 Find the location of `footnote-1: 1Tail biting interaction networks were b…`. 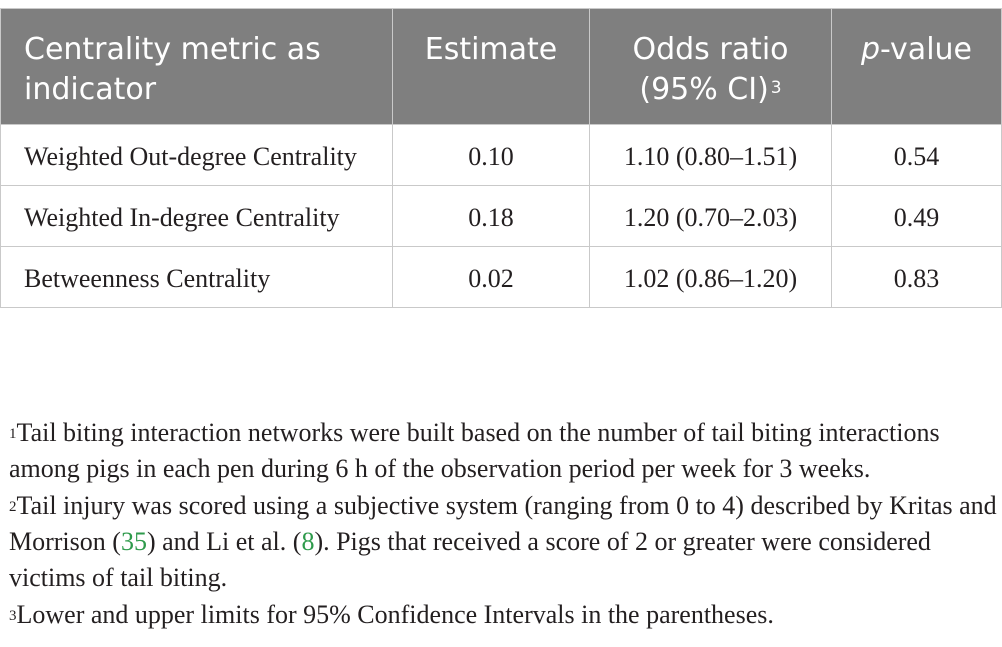

footnote-1: 1Tail biting interaction networks were b… is located at coordinates (504, 451).